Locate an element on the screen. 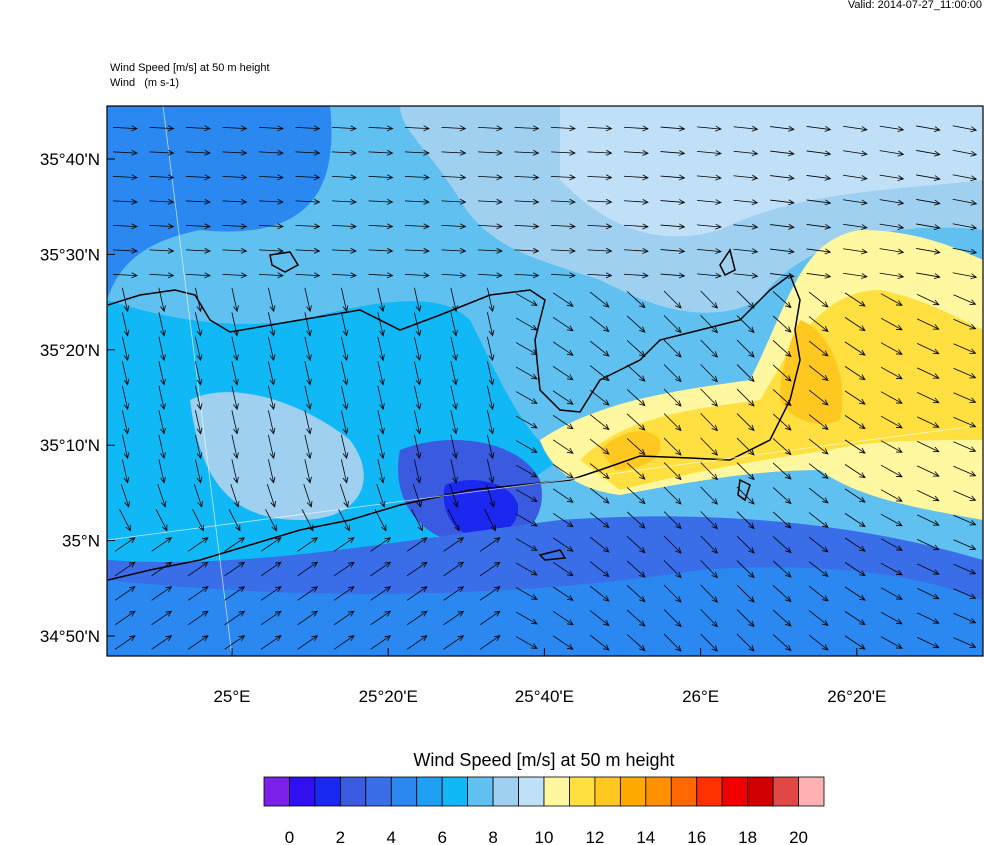  colorbar-label: 20 is located at coordinates (798, 836).